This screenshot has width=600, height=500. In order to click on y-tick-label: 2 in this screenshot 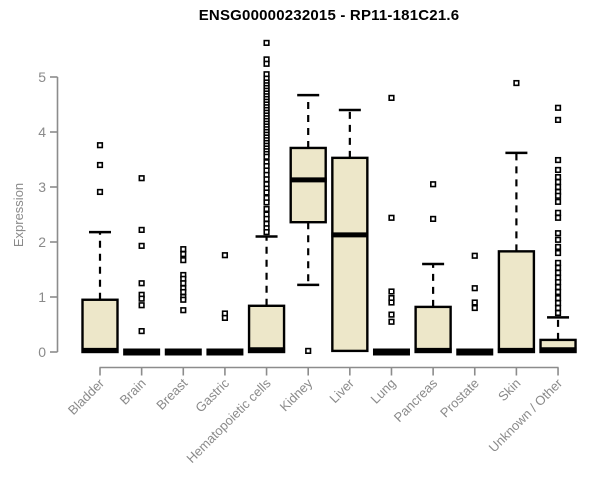, I will do `click(42, 242)`.